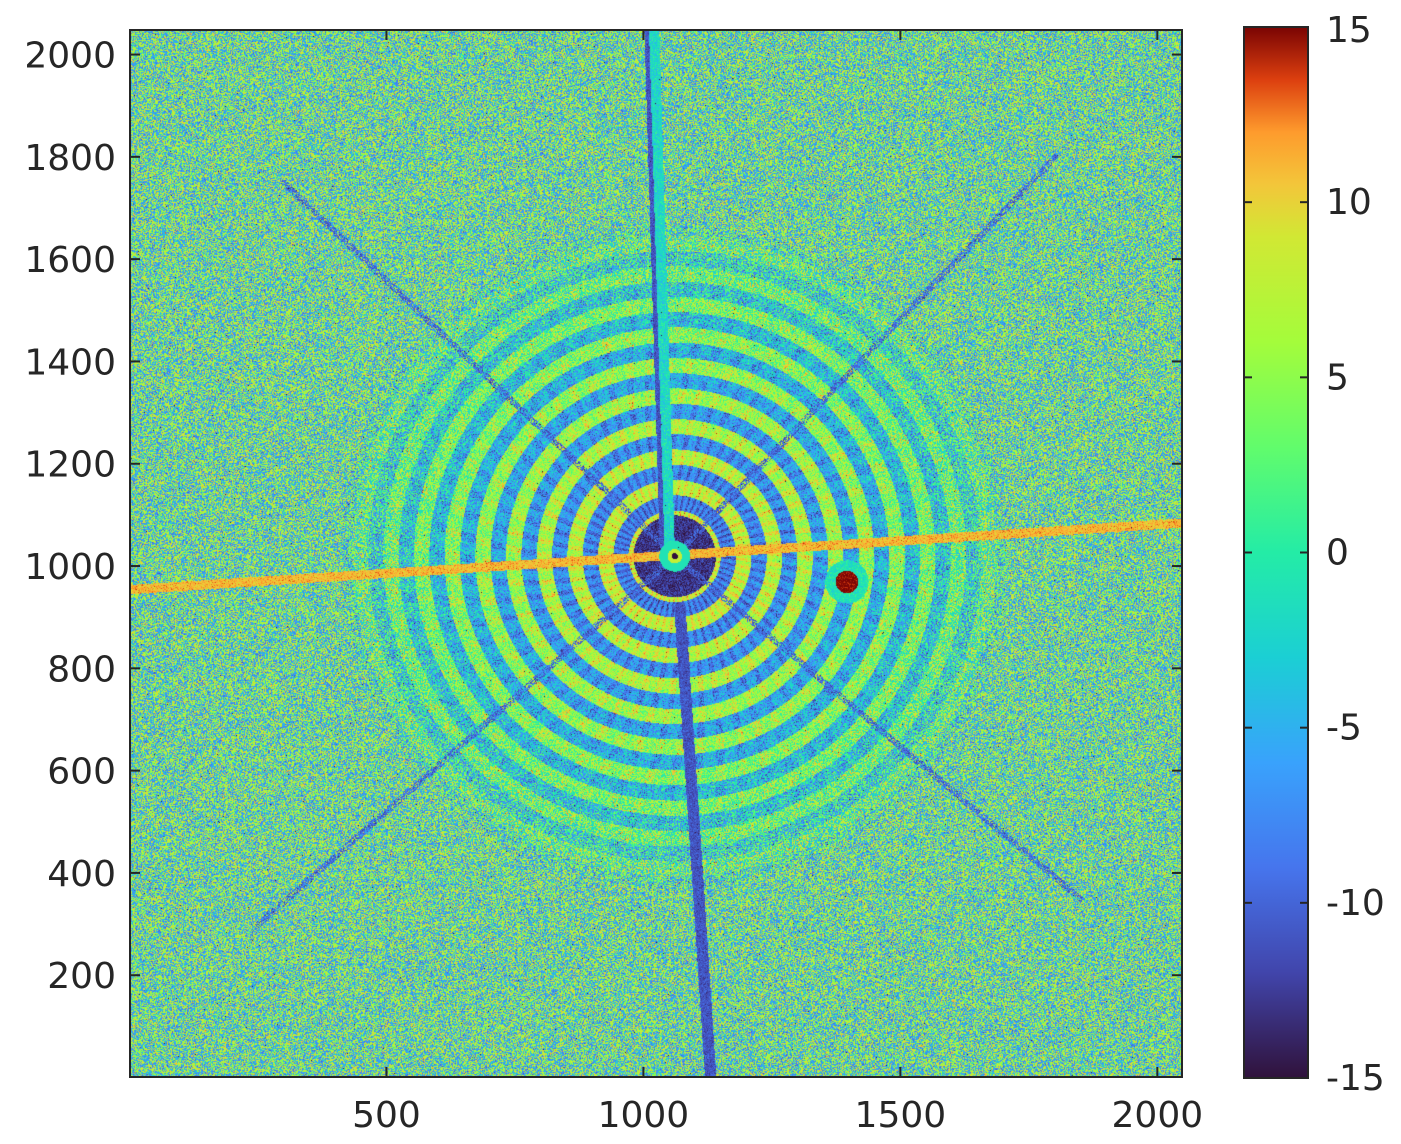 Image resolution: width=1401 pixels, height=1144 pixels. I want to click on y-tick-label: 1400, so click(70, 362).